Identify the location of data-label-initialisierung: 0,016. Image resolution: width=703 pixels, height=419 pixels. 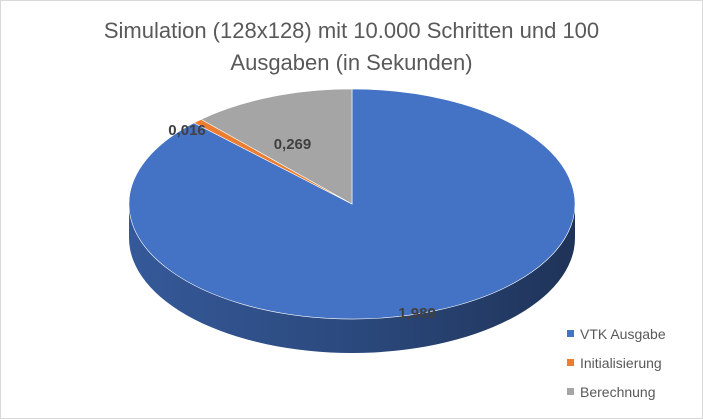
(187, 130).